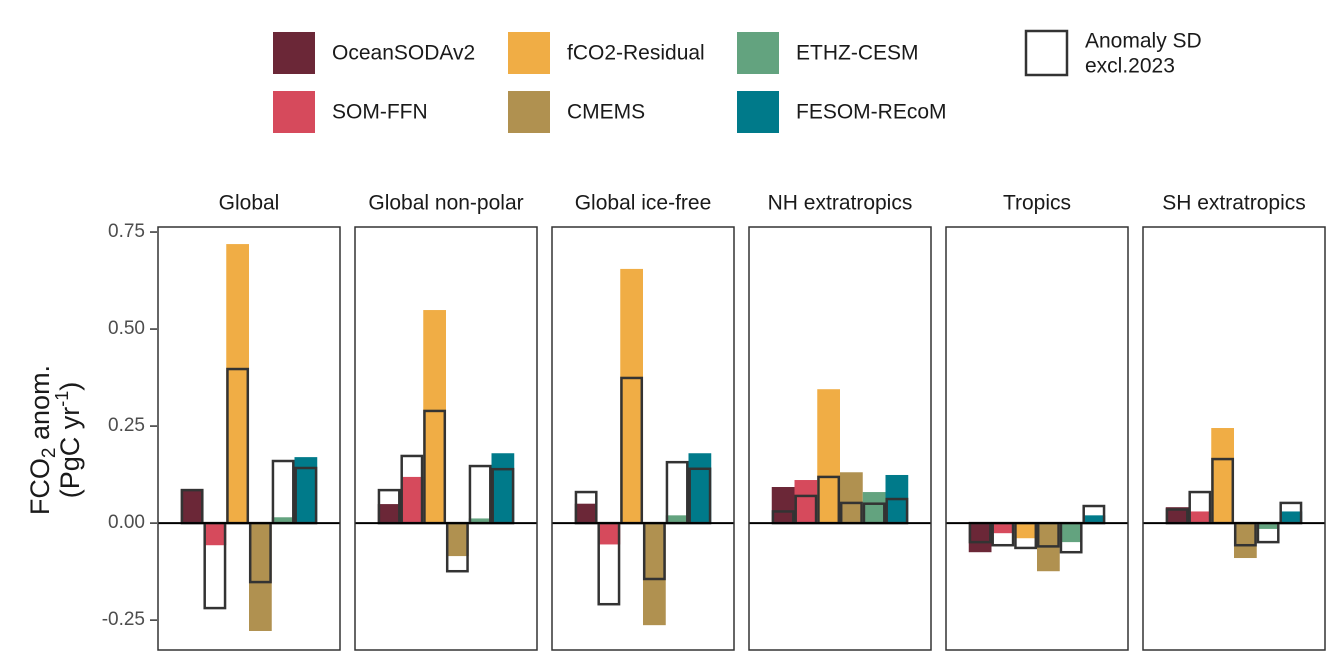  I want to click on legend-label: OceanSODAv2, so click(403, 53).